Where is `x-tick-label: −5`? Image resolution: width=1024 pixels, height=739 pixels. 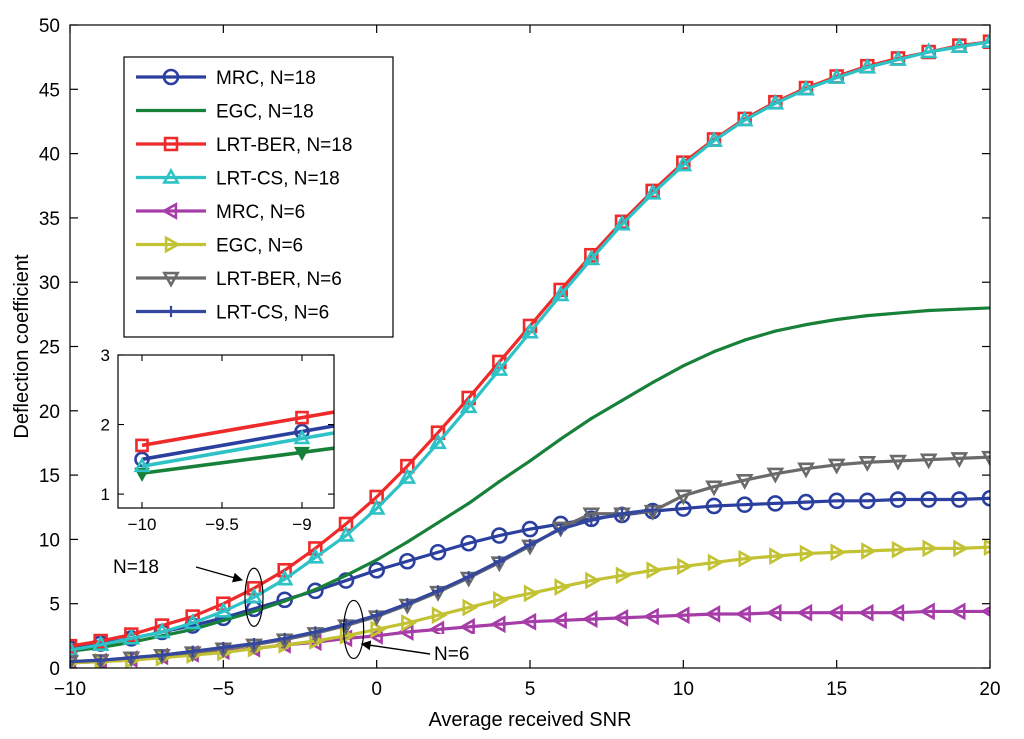 x-tick-label: −5 is located at coordinates (223, 689).